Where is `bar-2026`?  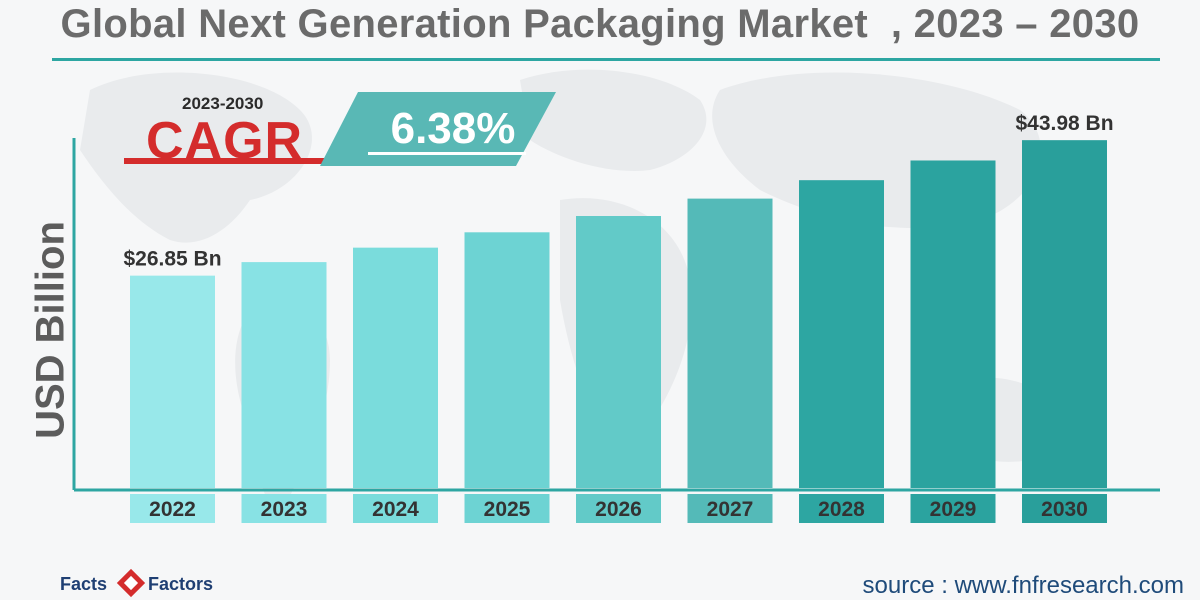
bar-2026 is located at coordinates (618, 352).